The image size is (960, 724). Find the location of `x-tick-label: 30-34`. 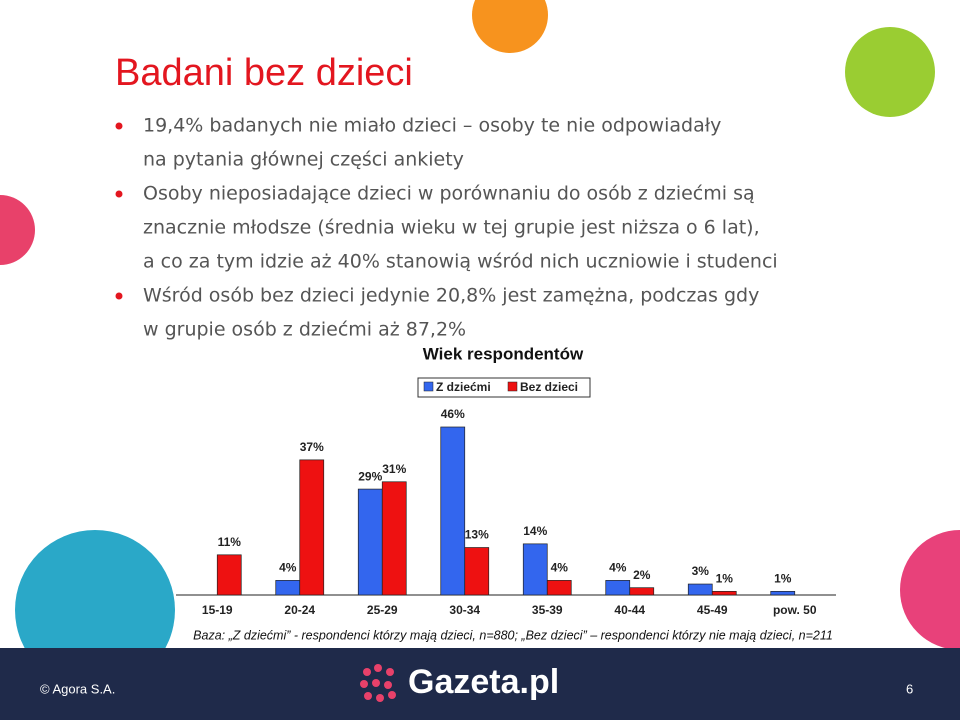

x-tick-label: 30-34 is located at coordinates (464, 610).